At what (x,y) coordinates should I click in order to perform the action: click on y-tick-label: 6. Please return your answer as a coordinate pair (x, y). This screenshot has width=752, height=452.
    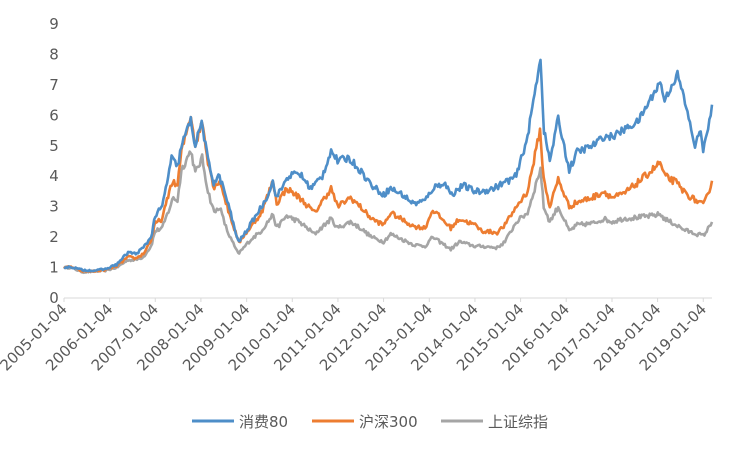
    Looking at the image, I should click on (54, 115).